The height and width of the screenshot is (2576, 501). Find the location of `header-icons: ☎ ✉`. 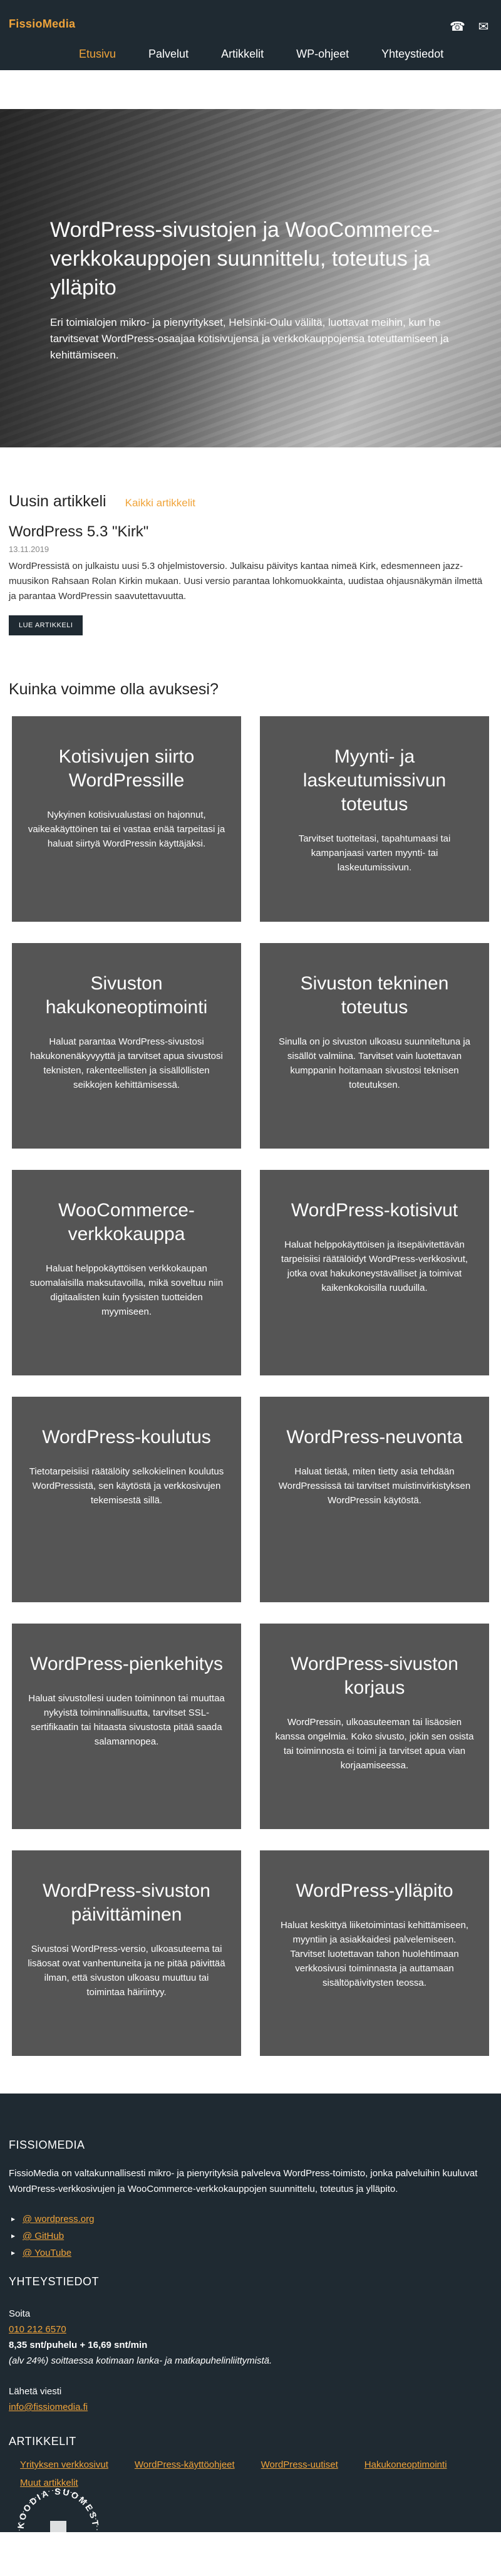

header-icons: ☎ ✉ is located at coordinates (470, 26).